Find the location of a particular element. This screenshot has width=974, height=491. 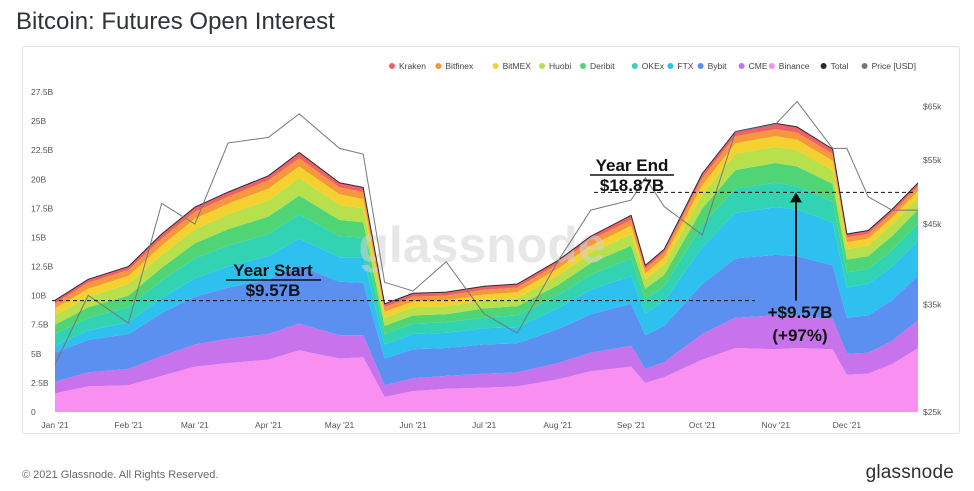

y-right-tick-label: $45k is located at coordinates (932, 224).